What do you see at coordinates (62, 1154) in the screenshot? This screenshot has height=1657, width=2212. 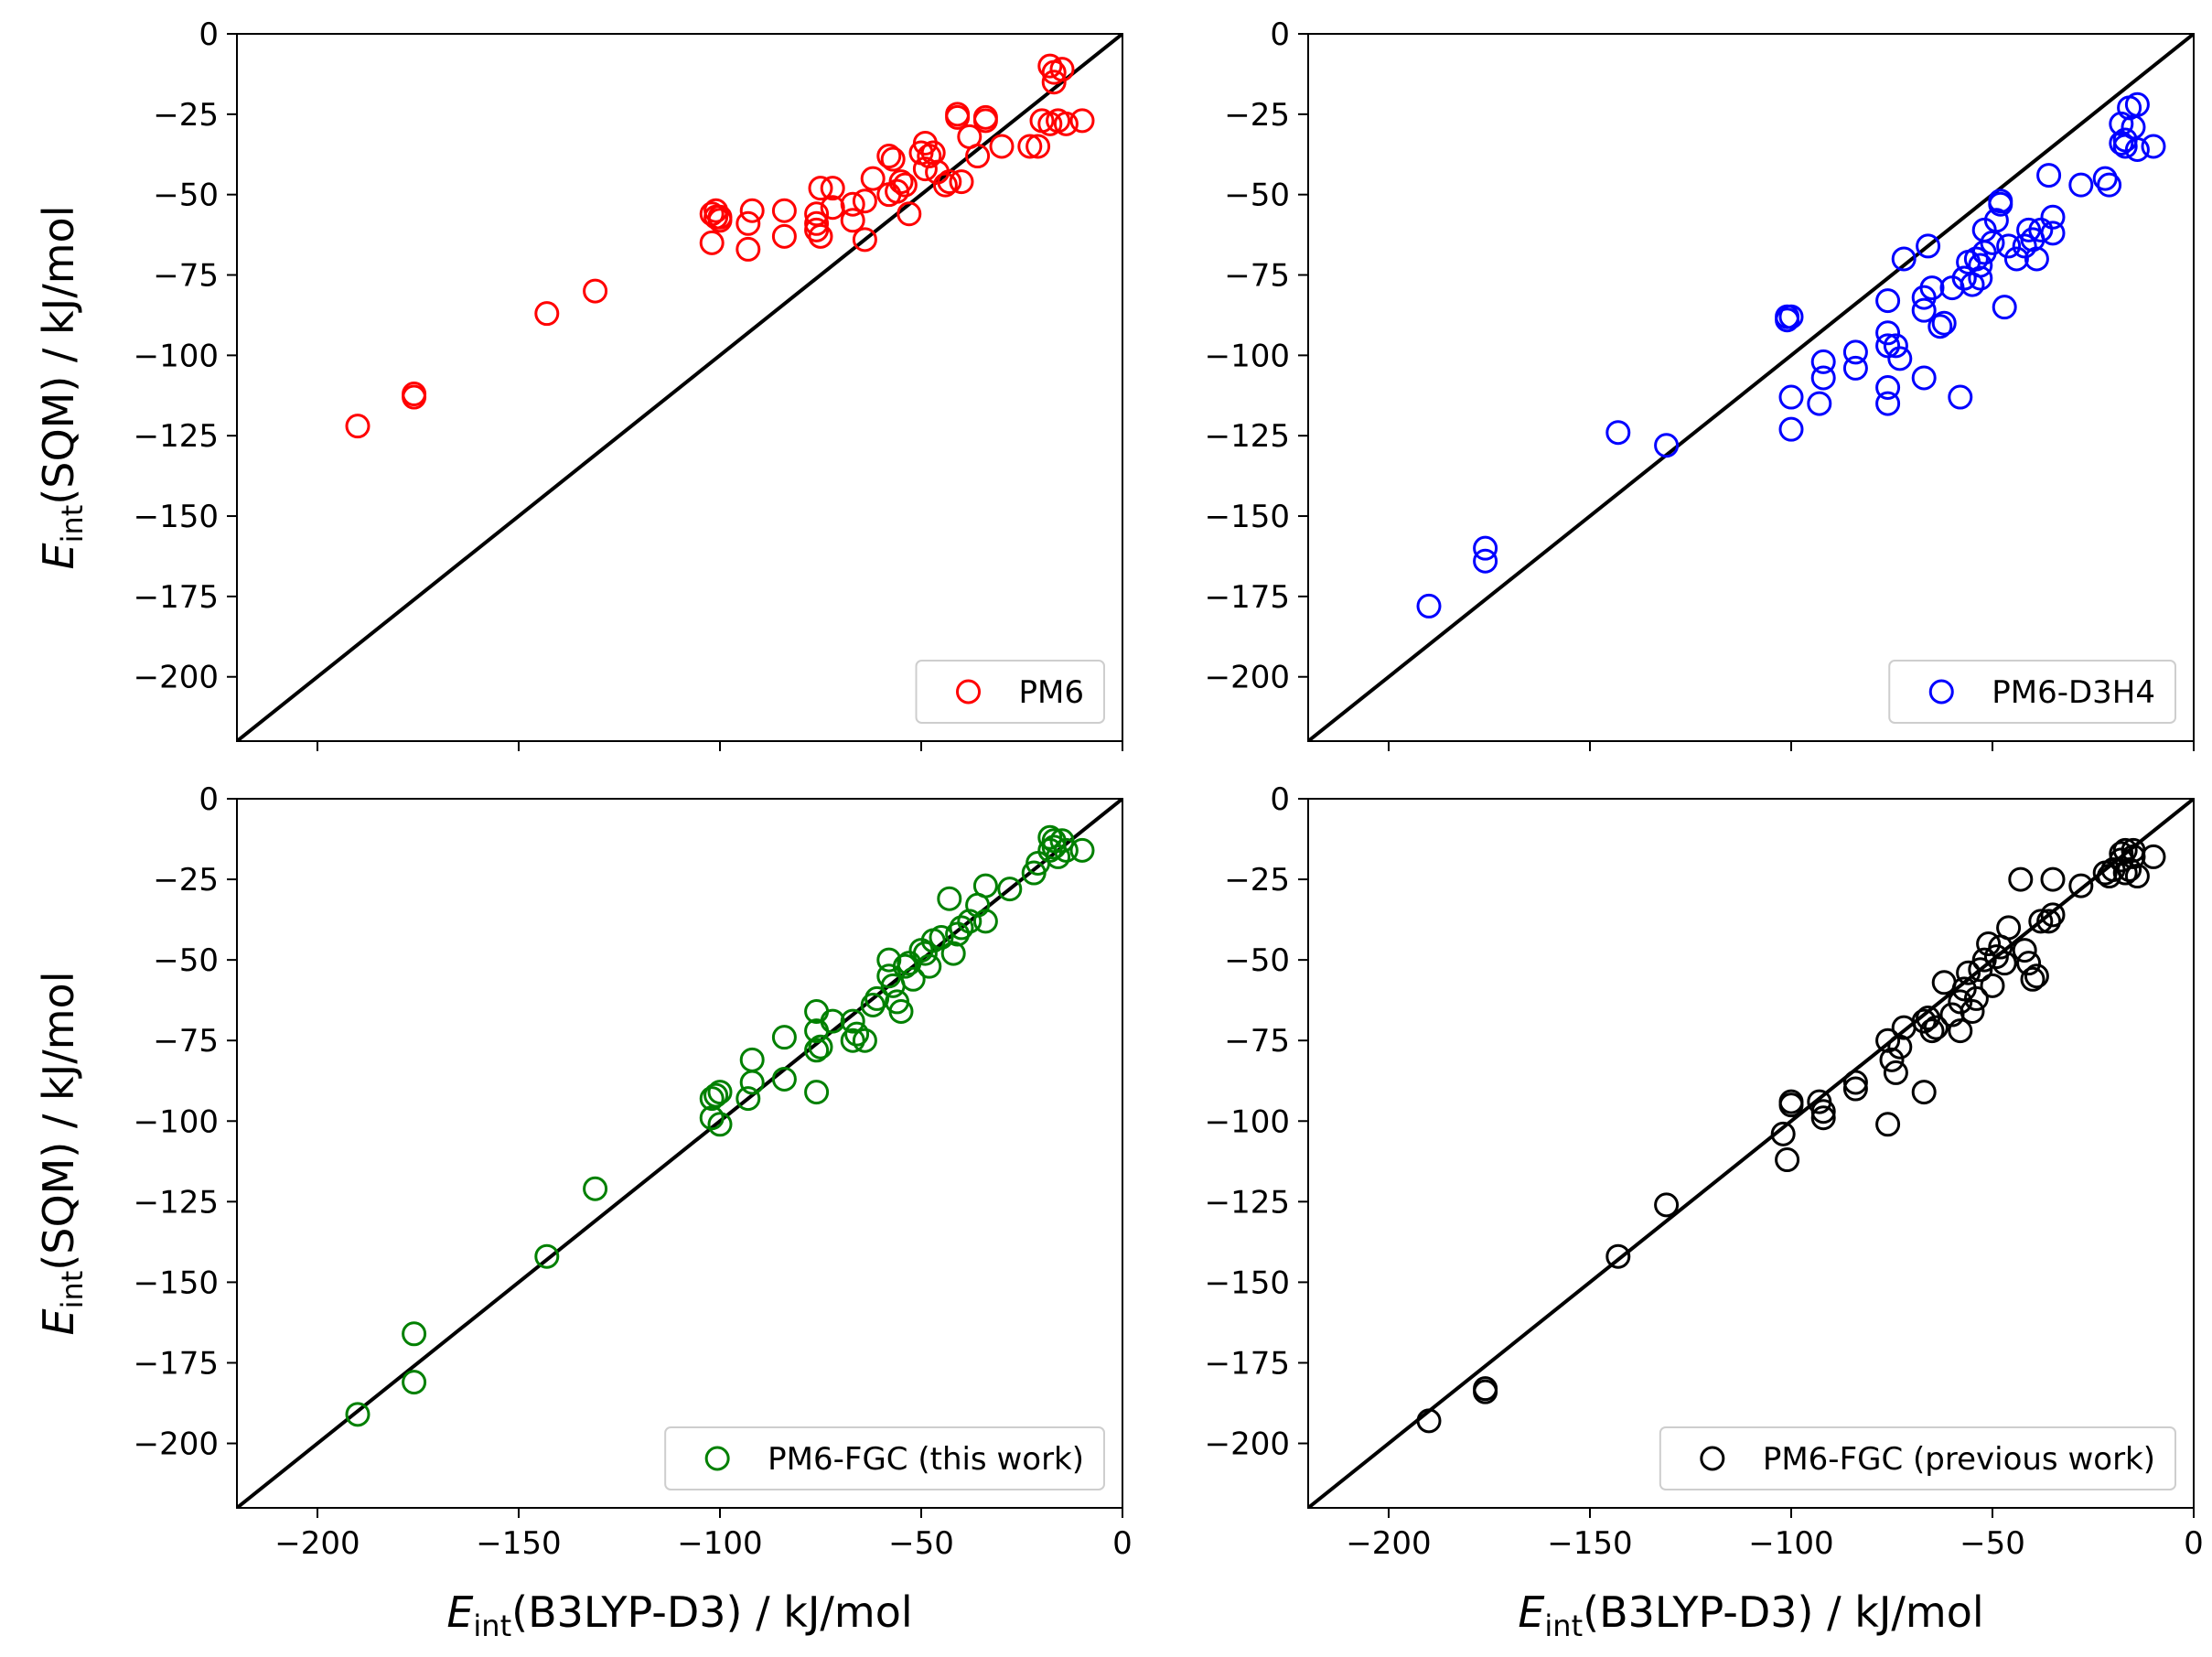 I see `y-axis-label: Eint(SQM) / kJ/mol` at bounding box center [62, 1154].